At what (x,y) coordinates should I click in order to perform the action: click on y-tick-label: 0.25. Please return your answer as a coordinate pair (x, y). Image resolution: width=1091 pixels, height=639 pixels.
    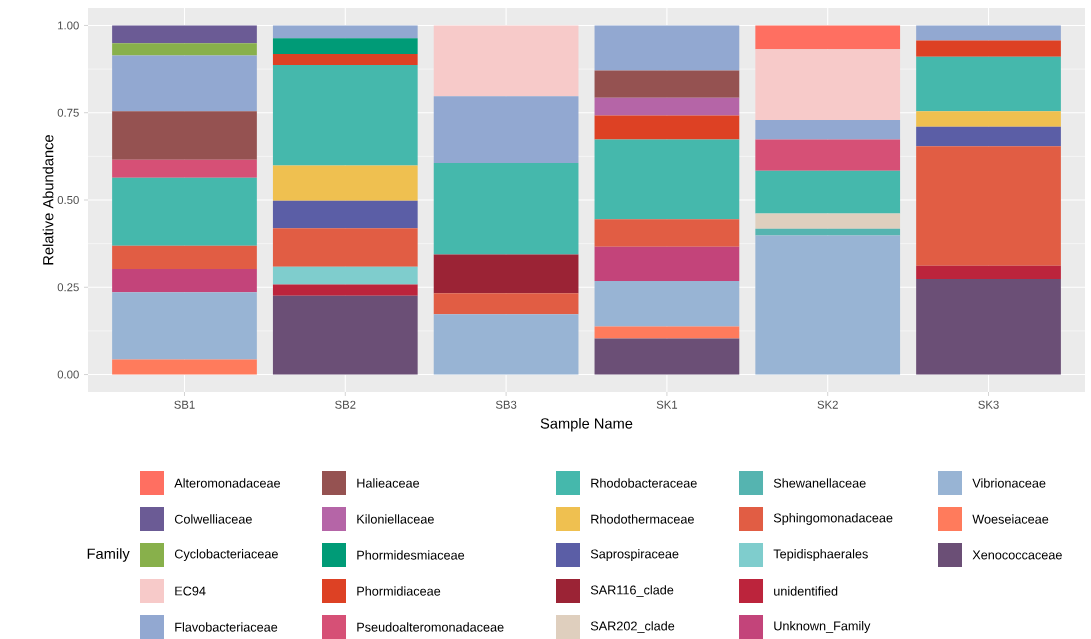
    Looking at the image, I should click on (68, 287).